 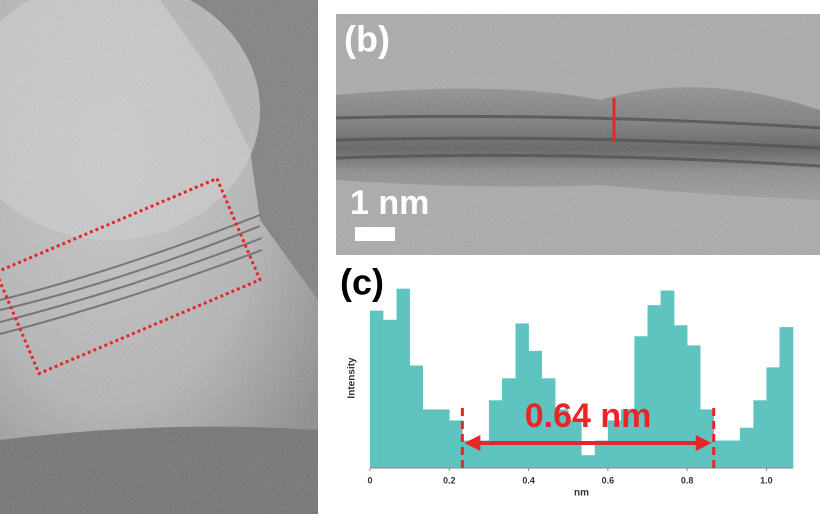 I want to click on panel-label: (b), so click(x=367, y=39).